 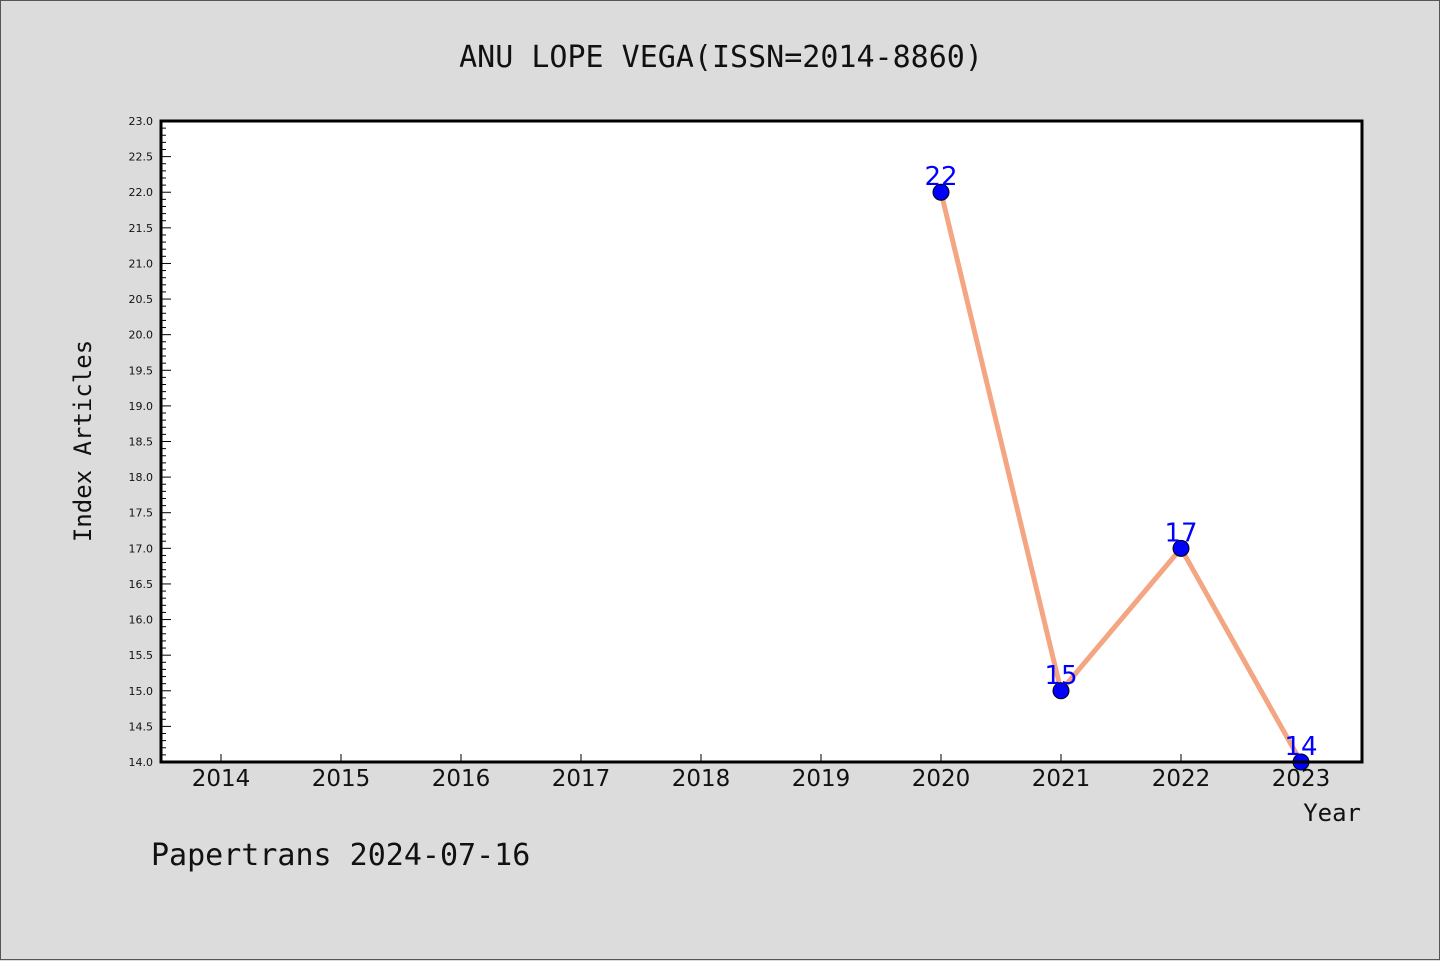 What do you see at coordinates (141, 299) in the screenshot?
I see `y-tick-label: 20.5` at bounding box center [141, 299].